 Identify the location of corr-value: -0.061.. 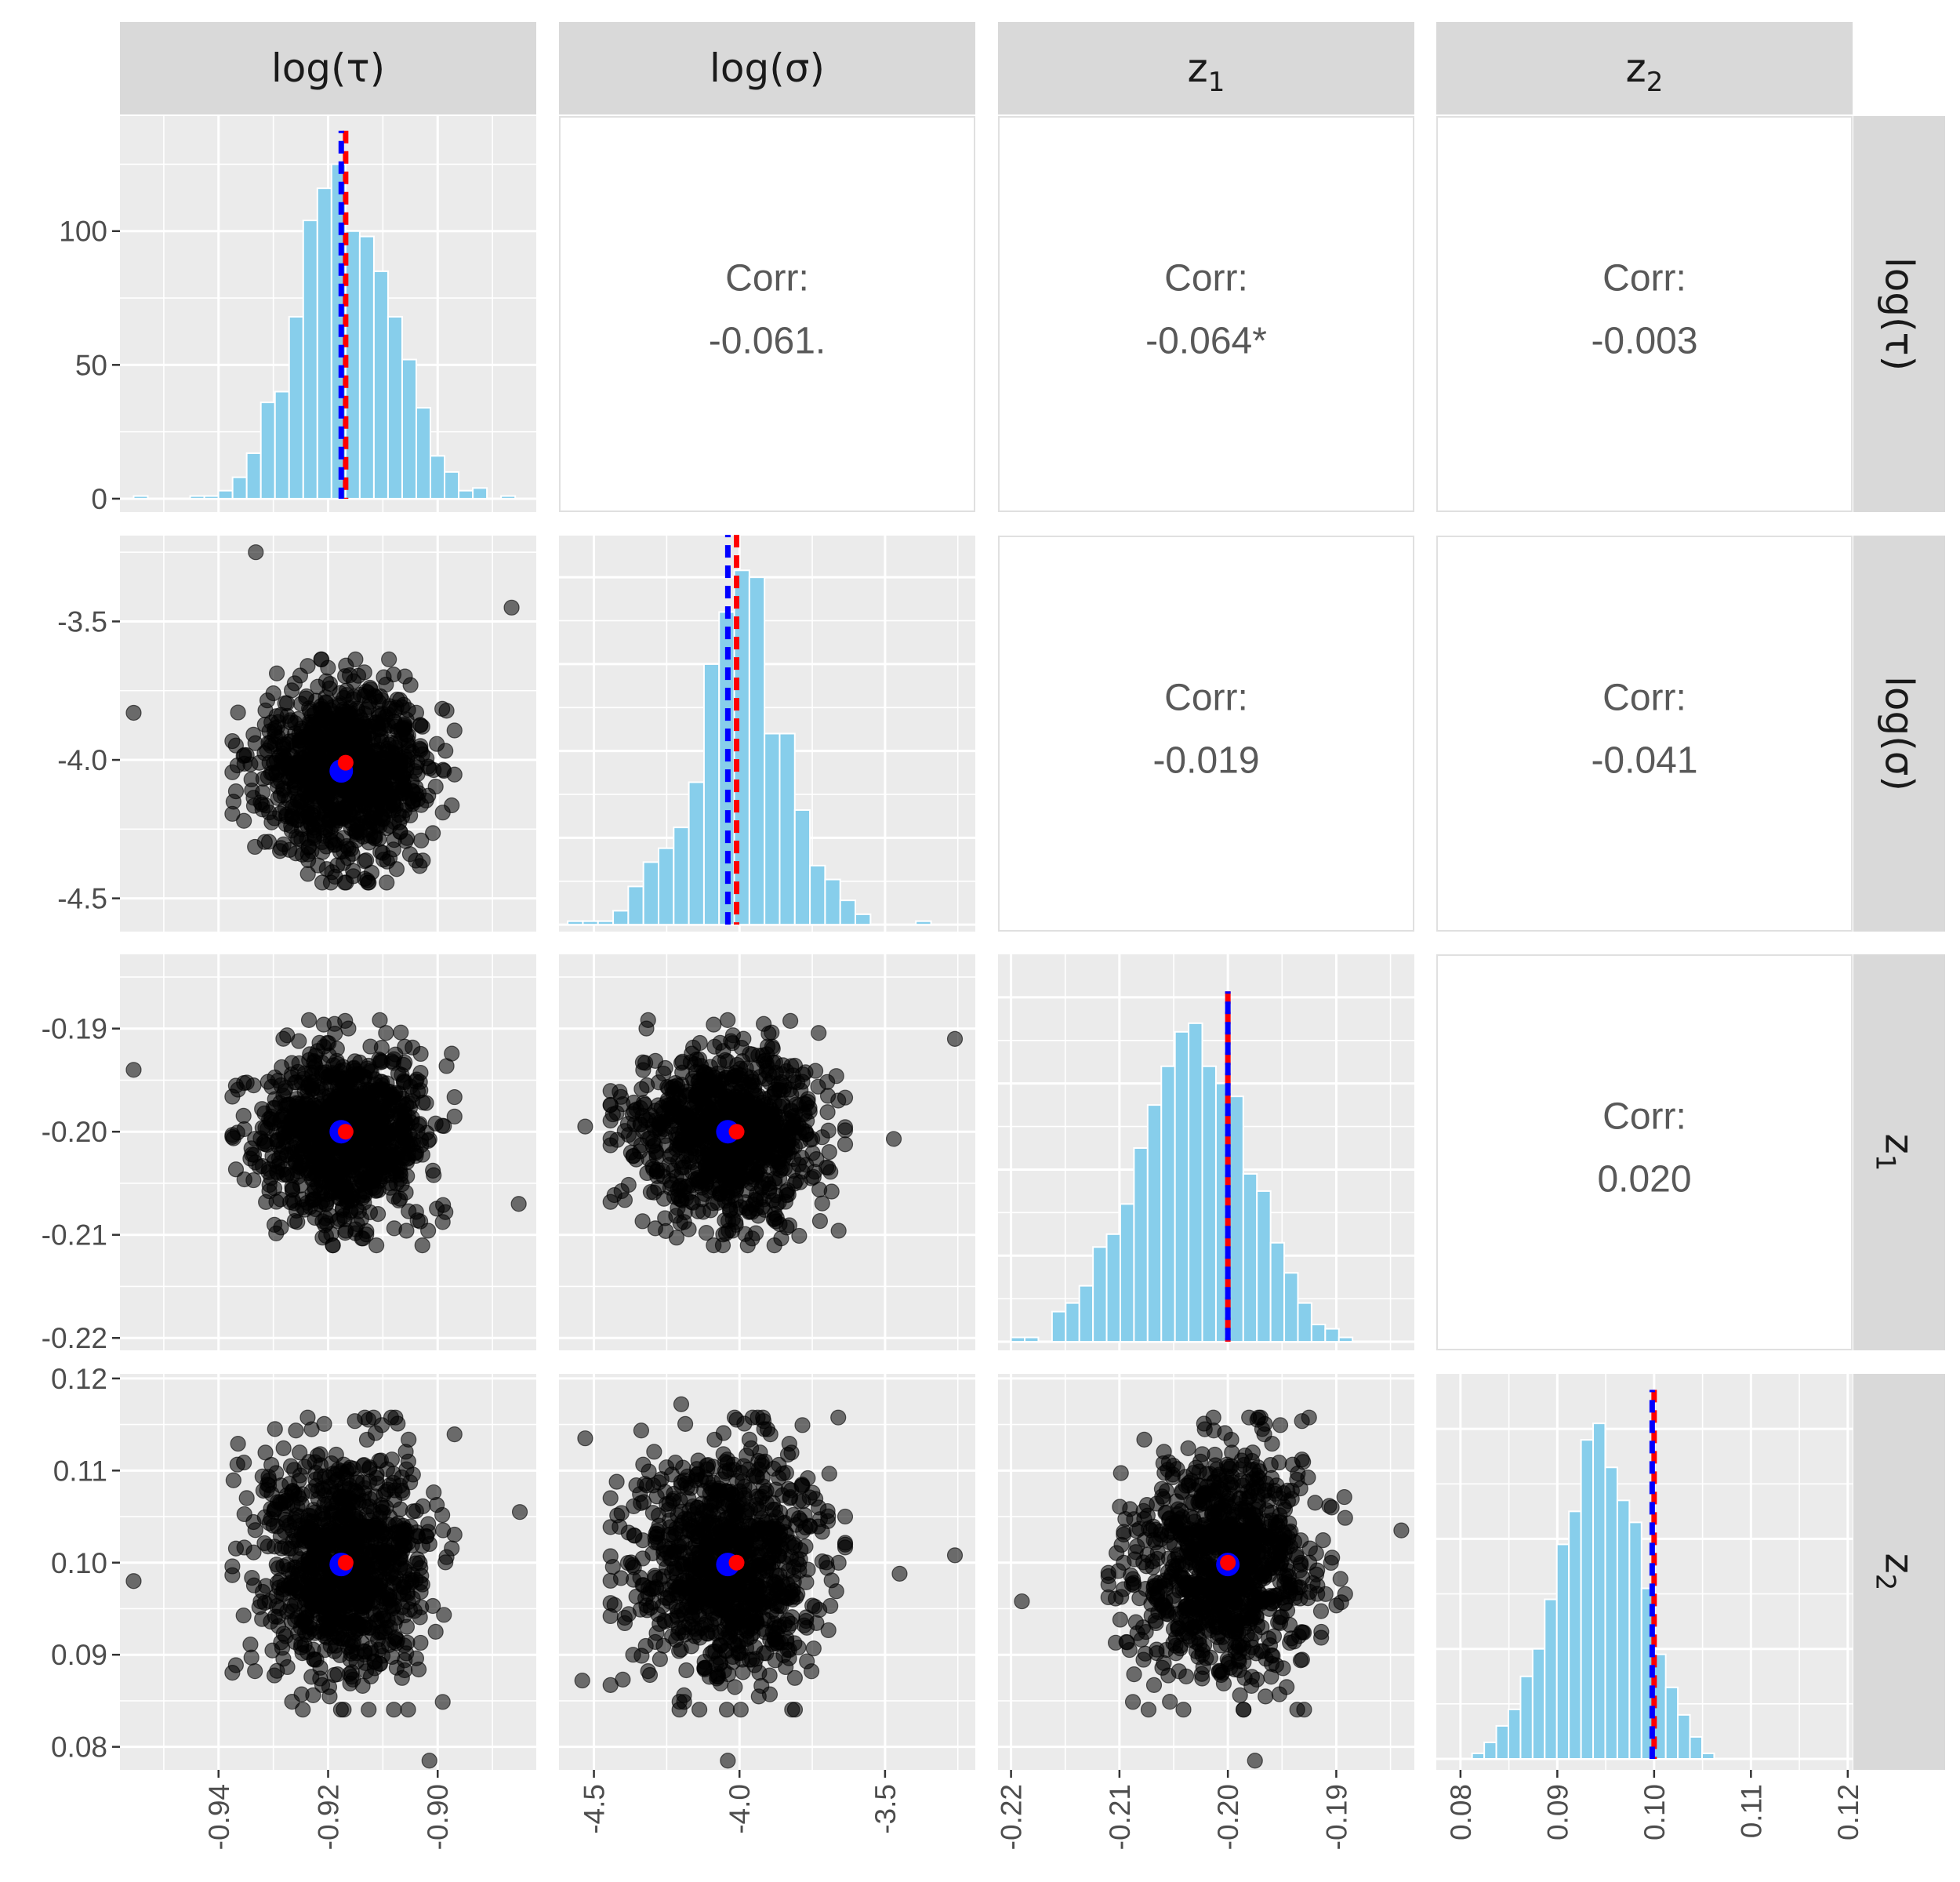
(767, 341).